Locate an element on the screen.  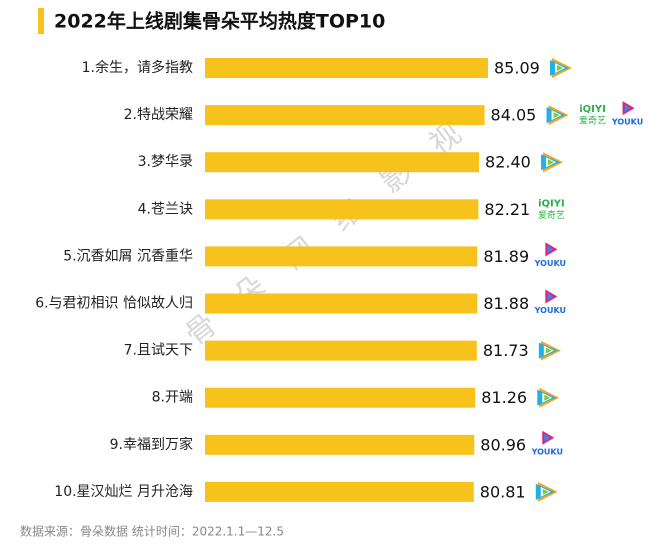
category-label: 6.与君初相识 恰似故人归 is located at coordinates (114, 303).